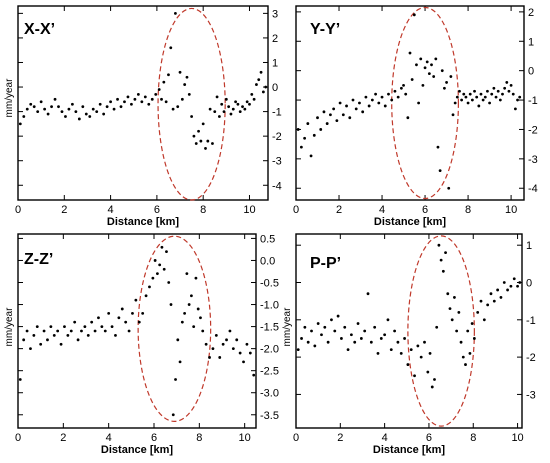 This screenshot has height=463, width=550. What do you see at coordinates (143, 222) in the screenshot?
I see `x-axis-label: Distance [km]` at bounding box center [143, 222].